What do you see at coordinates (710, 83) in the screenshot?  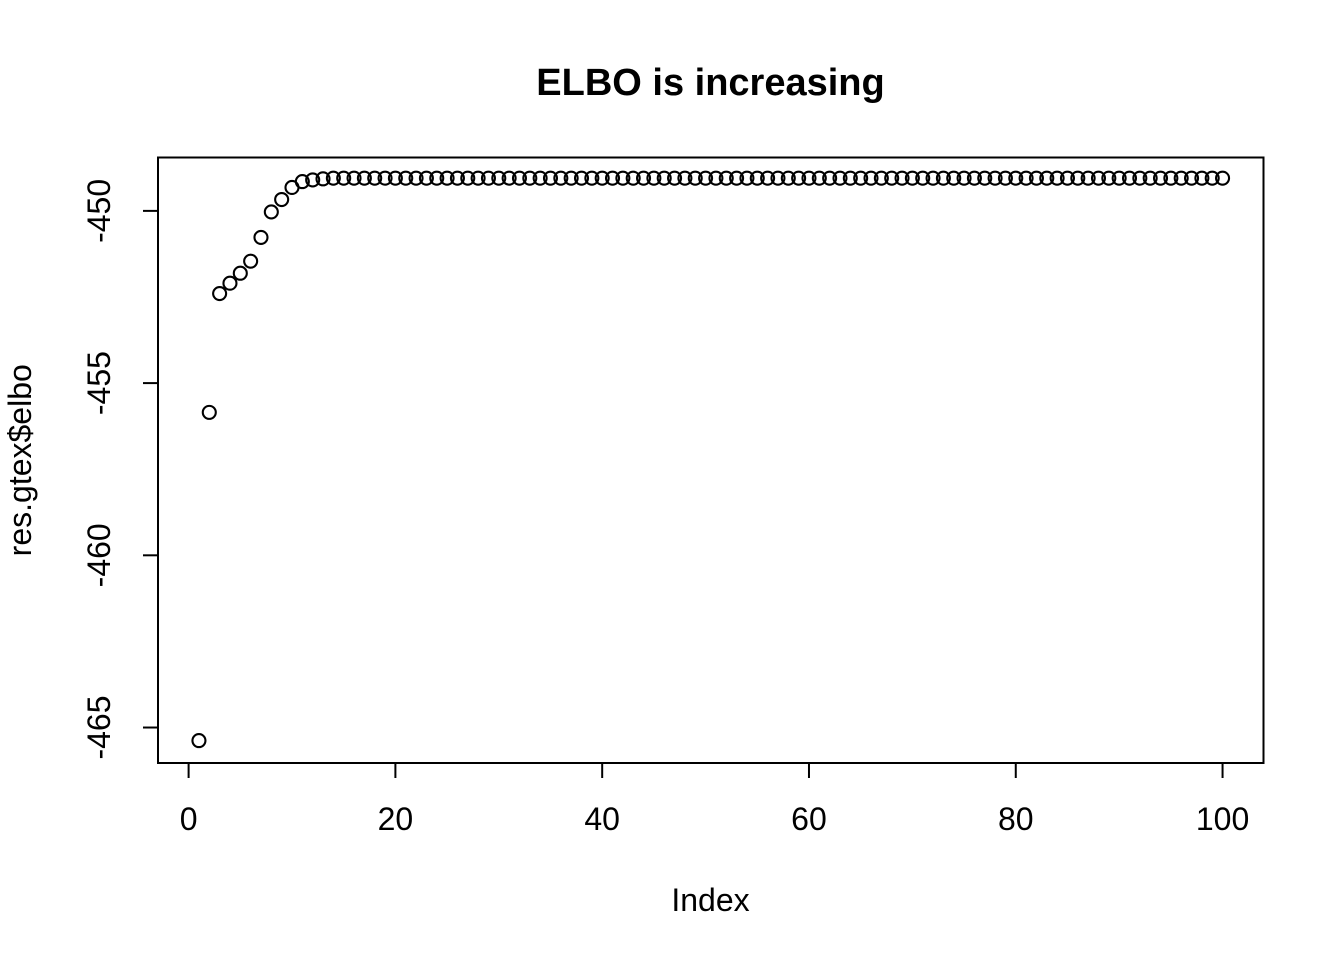 I see `chart-title: ELBO is increasing` at bounding box center [710, 83].